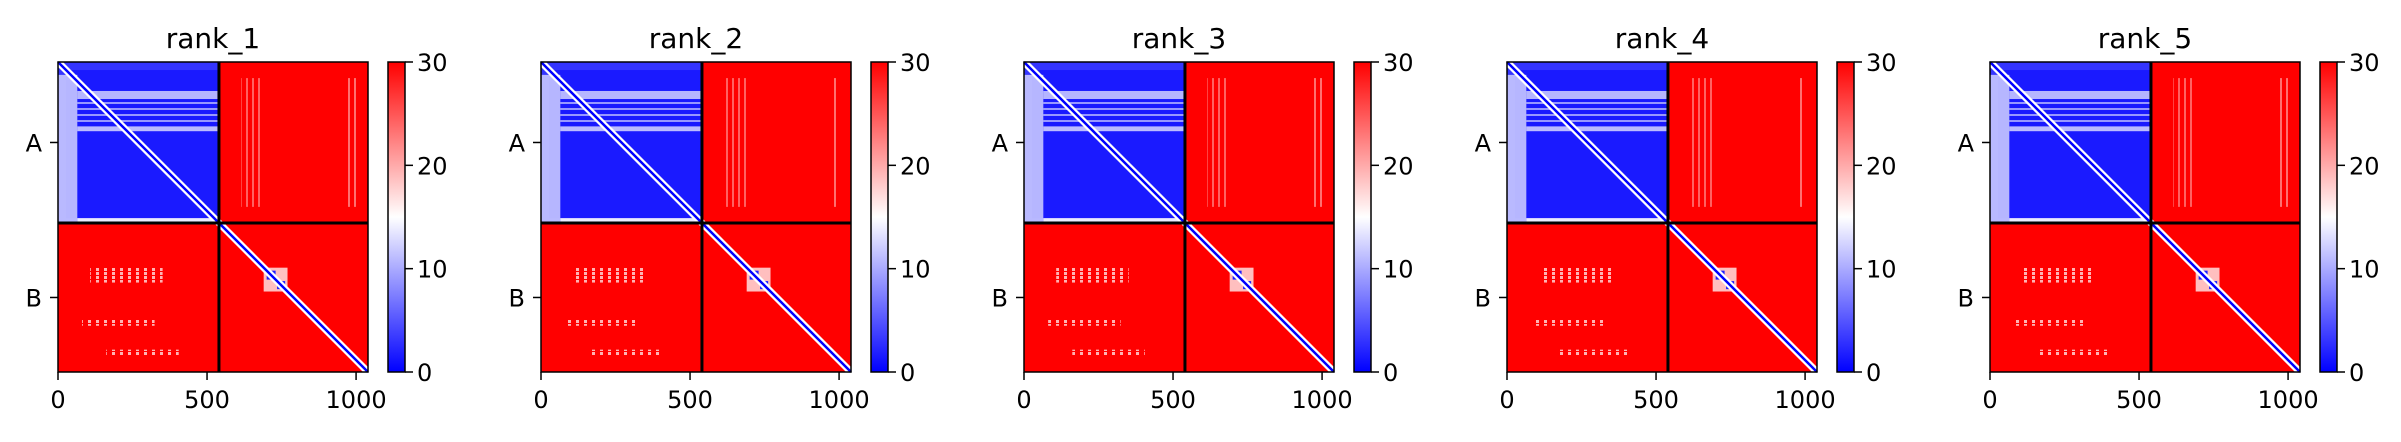 Image resolution: width=2401 pixels, height=442 pixels. What do you see at coordinates (213, 38) in the screenshot?
I see `panel-title: rank_1` at bounding box center [213, 38].